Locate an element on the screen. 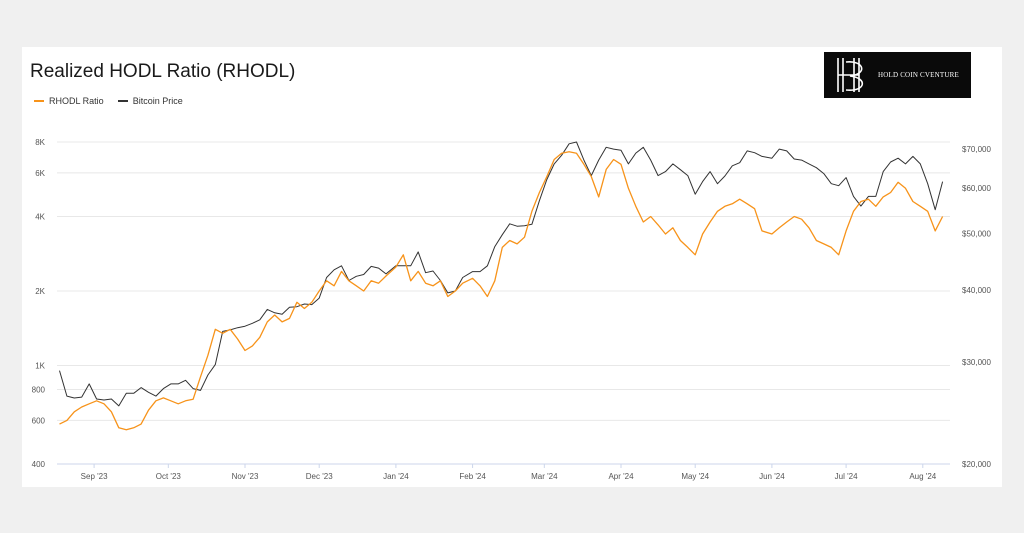 The width and height of the screenshot is (1024, 533). x-tick-label-0: Sep '23 is located at coordinates (94, 476).